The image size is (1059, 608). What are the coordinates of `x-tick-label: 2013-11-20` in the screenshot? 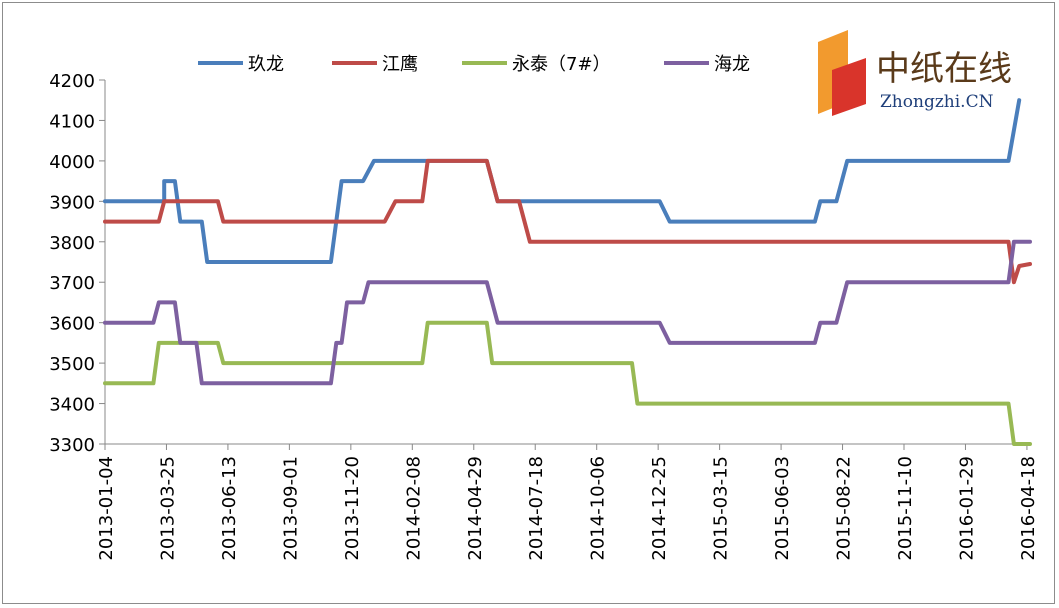 It's located at (352, 508).